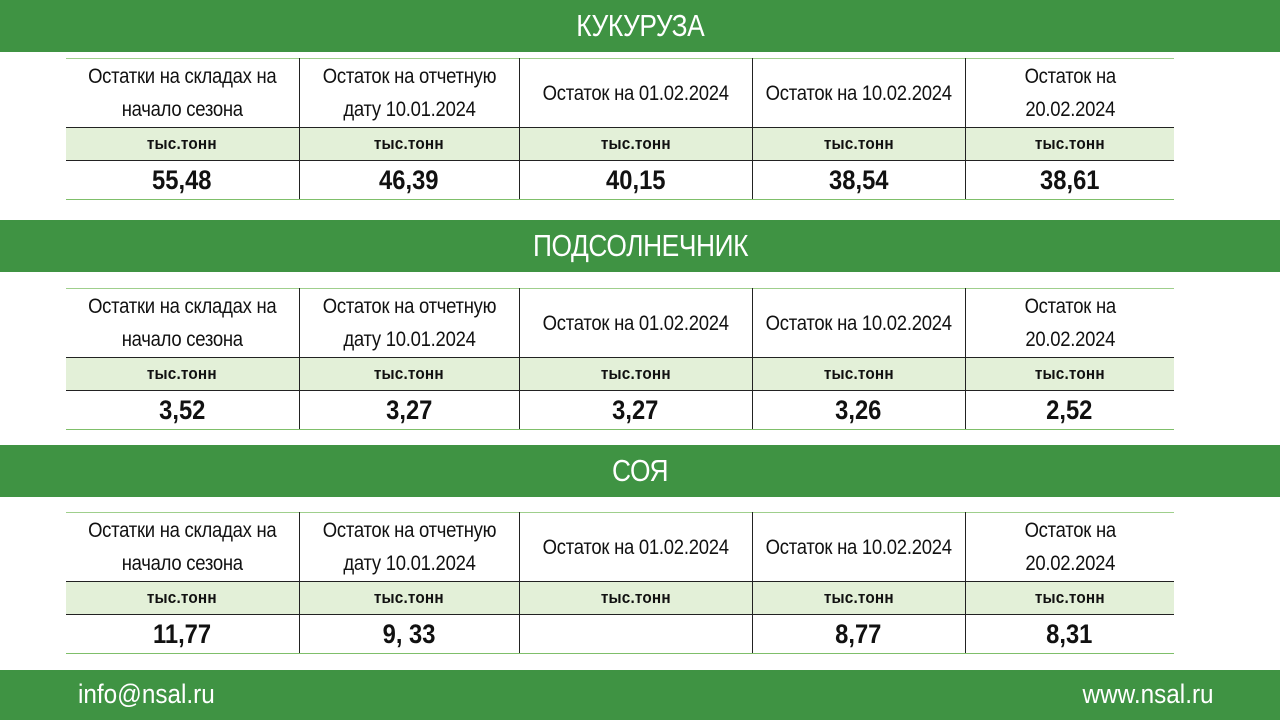  Describe the element at coordinates (640, 26) in the screenshot. I see `section-title-corn: КУКУРУЗА` at that location.